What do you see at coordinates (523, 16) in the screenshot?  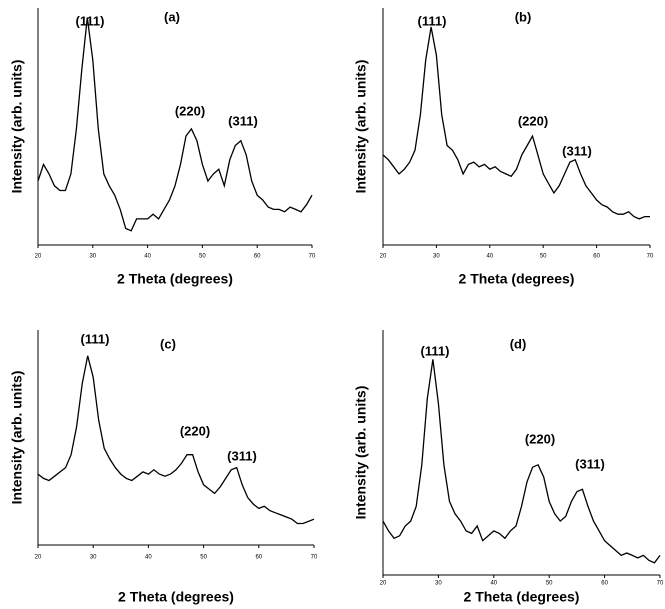 I see `panel-label: (b)` at bounding box center [523, 16].